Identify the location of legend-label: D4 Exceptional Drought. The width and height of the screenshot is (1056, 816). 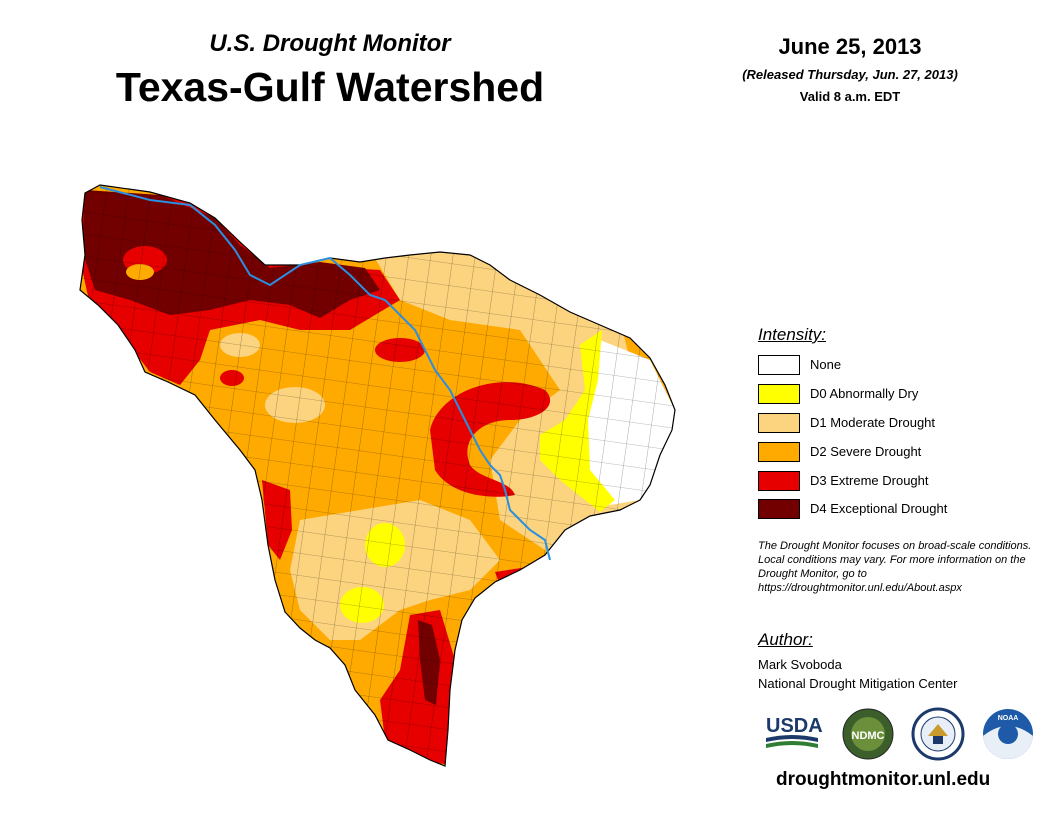
(879, 508).